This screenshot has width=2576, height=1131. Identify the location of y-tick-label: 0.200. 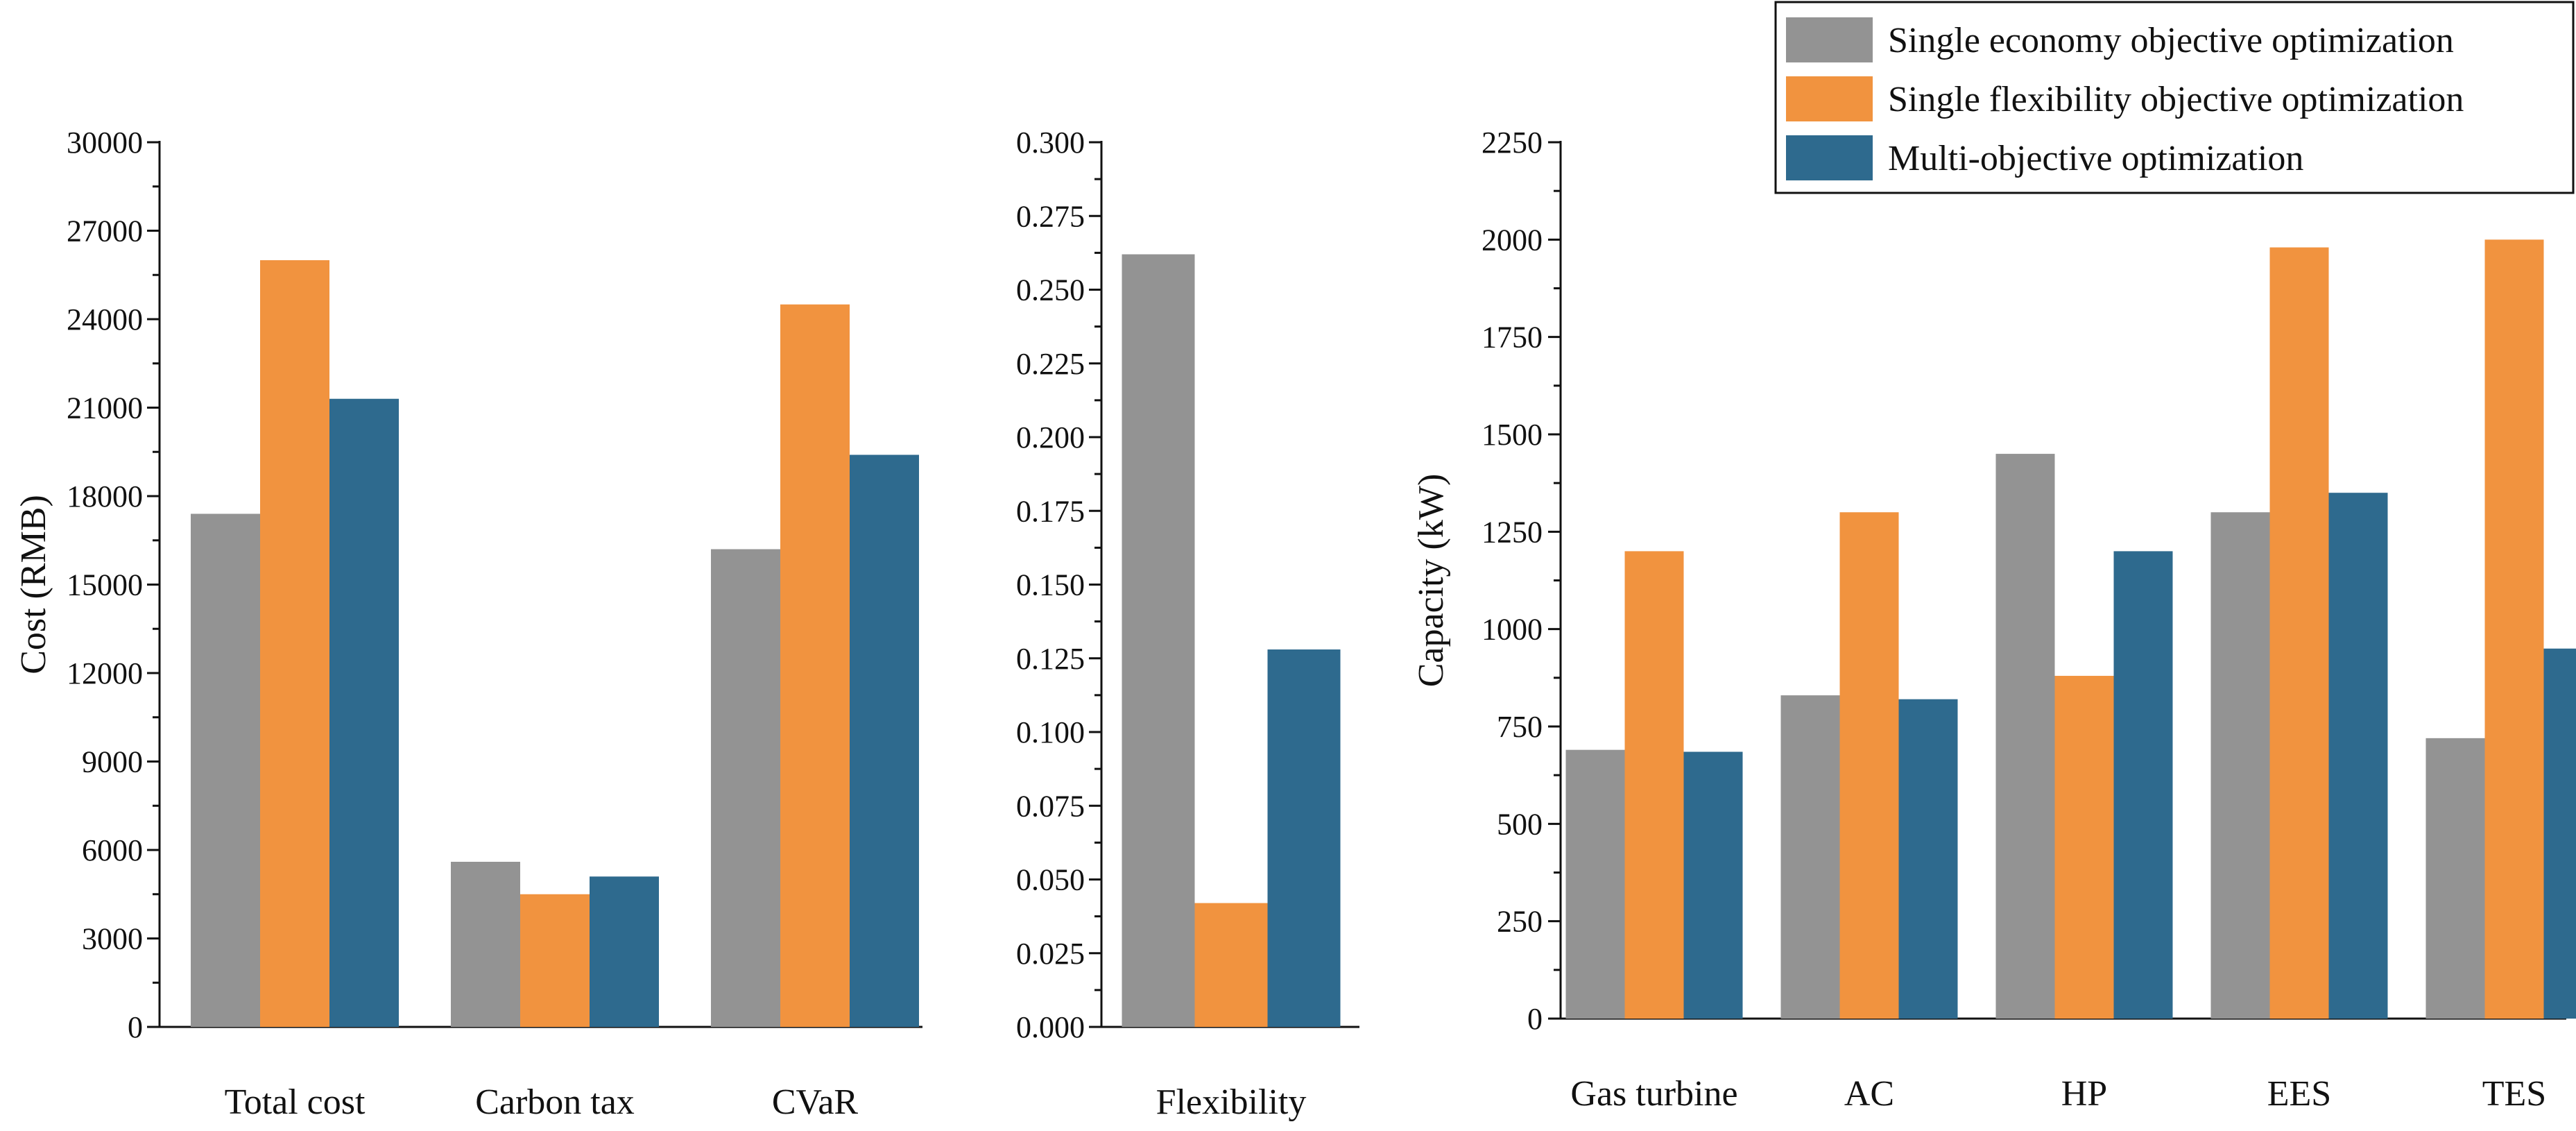
(1050, 437).